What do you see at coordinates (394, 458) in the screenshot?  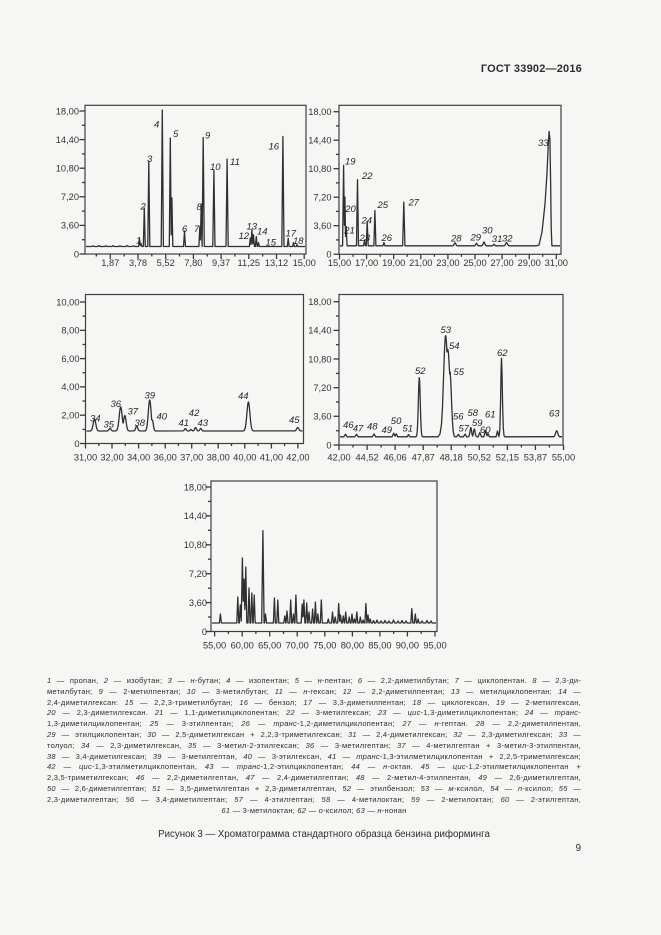 I see `svg-text: 46,06` at bounding box center [394, 458].